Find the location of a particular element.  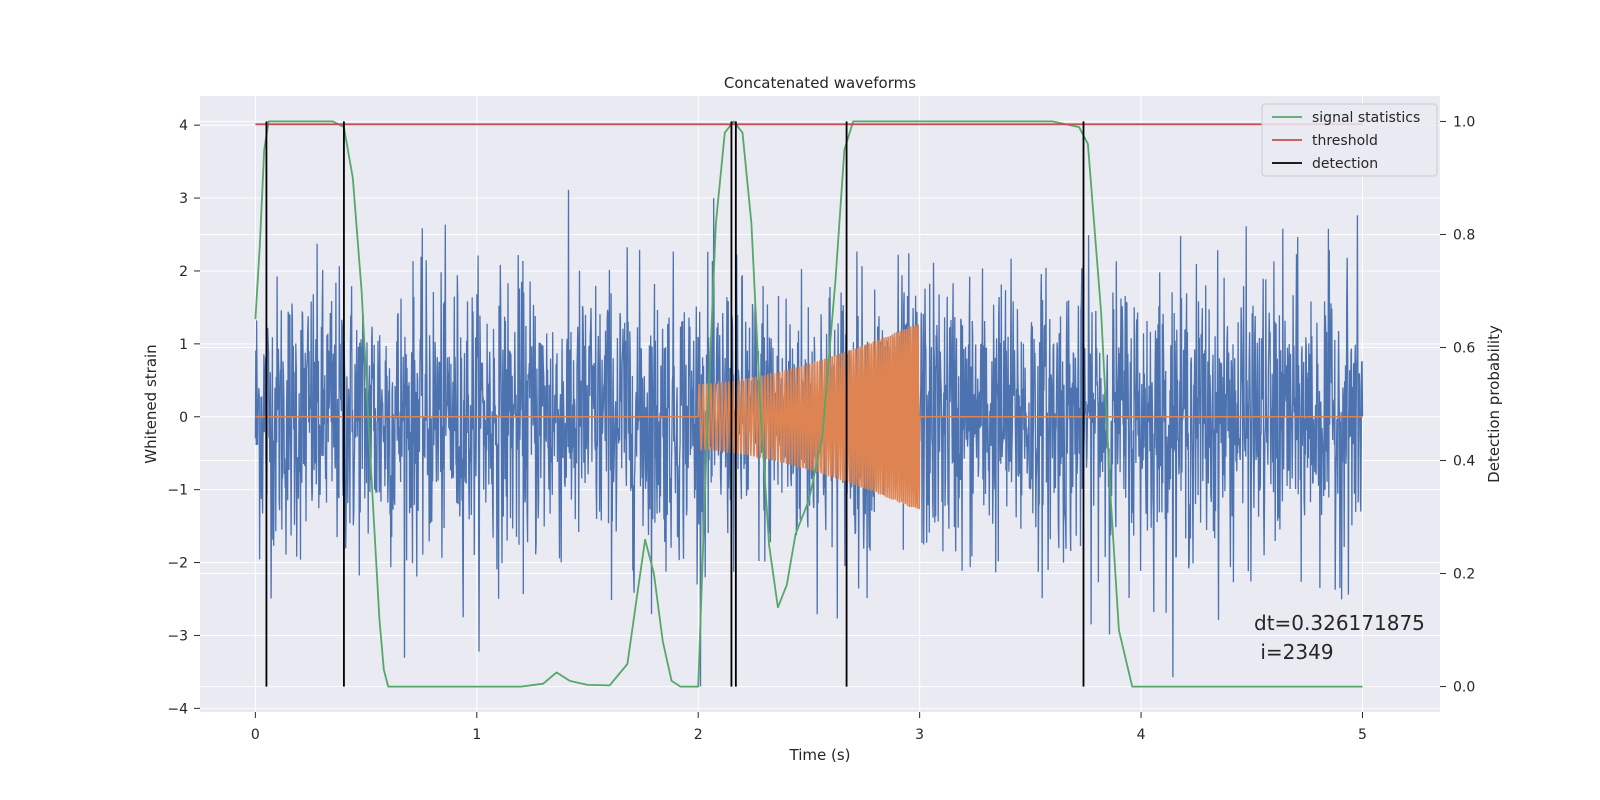

legend-label-threshold: threshold is located at coordinates (1345, 141).